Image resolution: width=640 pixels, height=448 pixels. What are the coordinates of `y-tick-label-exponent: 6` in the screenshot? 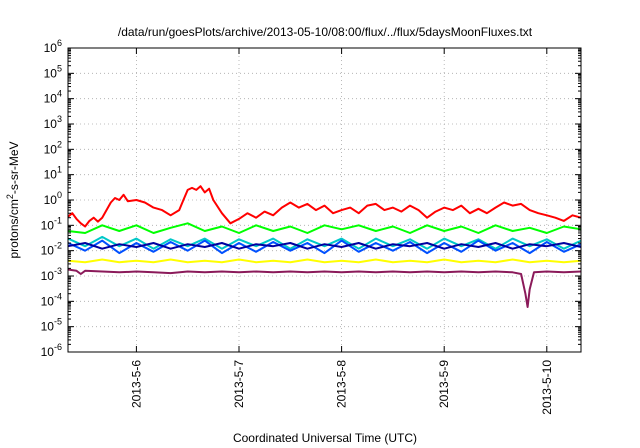 It's located at (59, 43).